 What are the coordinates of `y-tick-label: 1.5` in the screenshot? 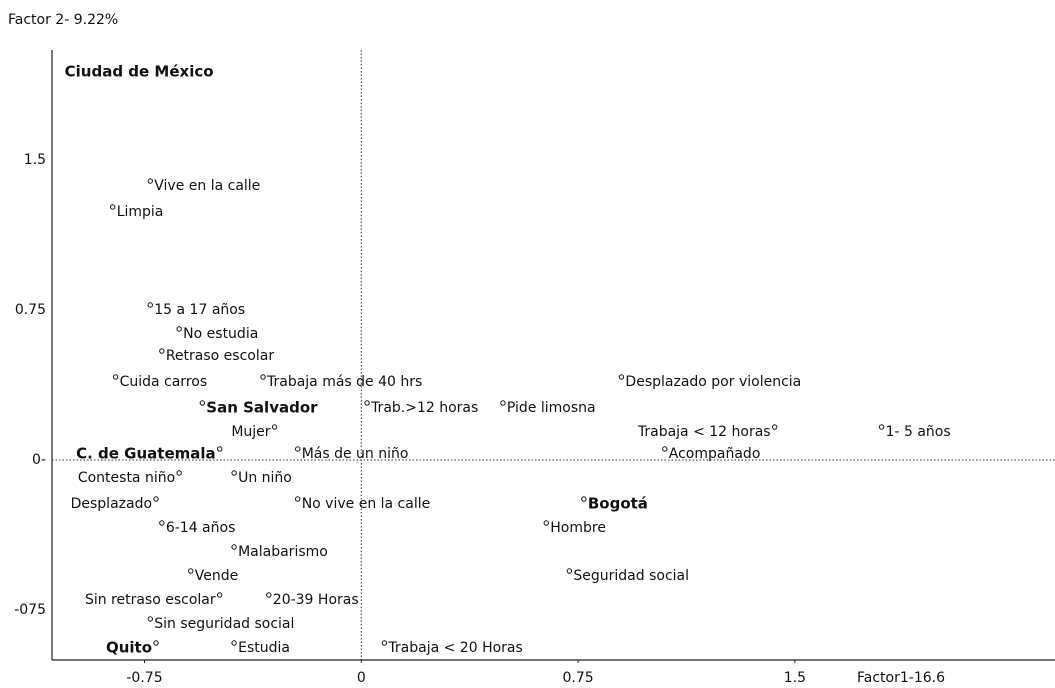 It's located at (35, 160).